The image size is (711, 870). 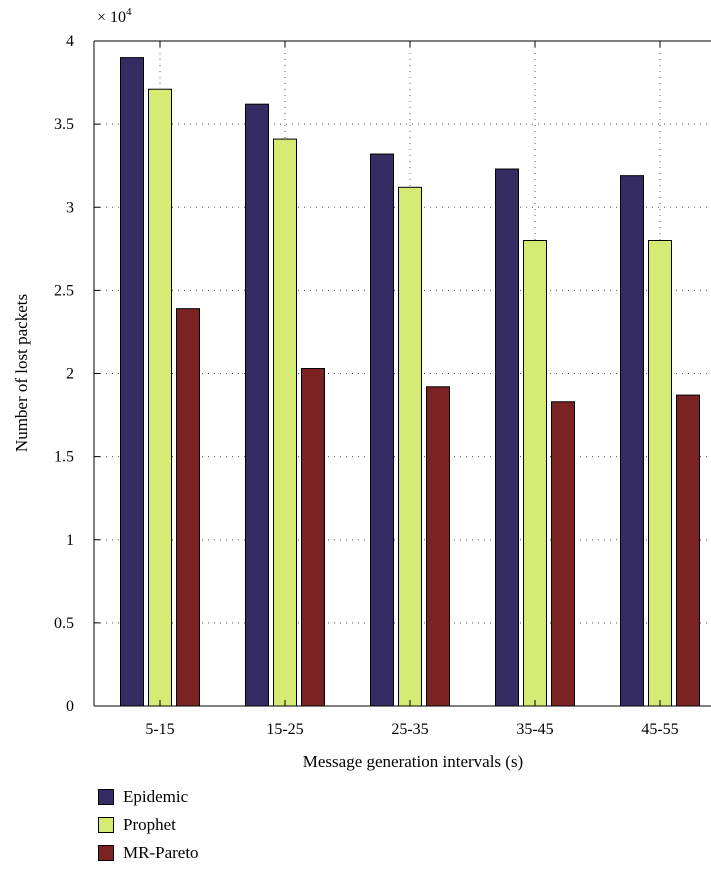 I want to click on x-tick-label: 5-15, so click(x=159, y=729).